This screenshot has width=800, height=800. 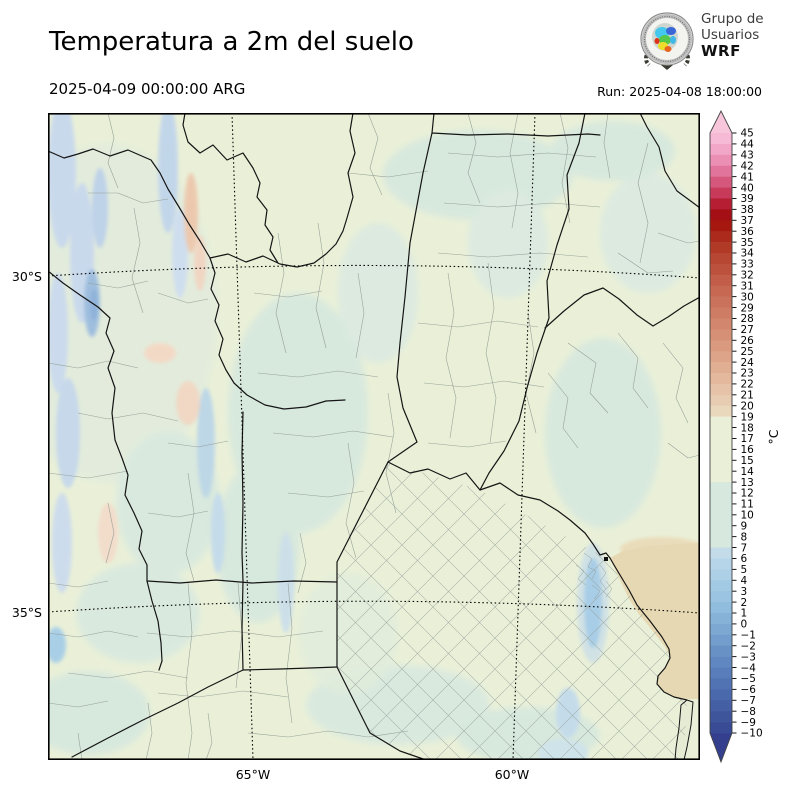 I want to click on colorbar-tick-label: 38, so click(x=747, y=210).